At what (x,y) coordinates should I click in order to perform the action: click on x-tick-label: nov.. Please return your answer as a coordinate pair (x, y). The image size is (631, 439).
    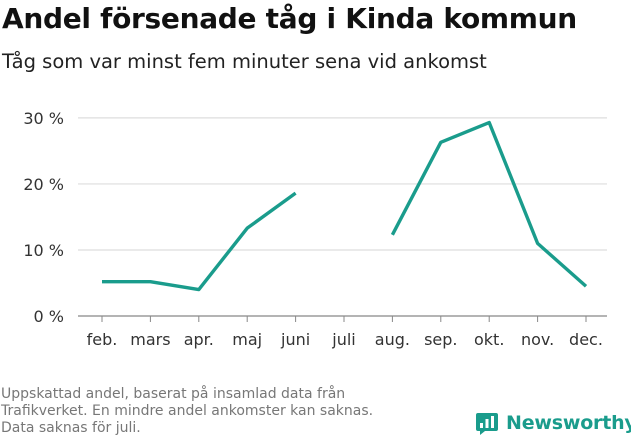
    Looking at the image, I should click on (537, 339).